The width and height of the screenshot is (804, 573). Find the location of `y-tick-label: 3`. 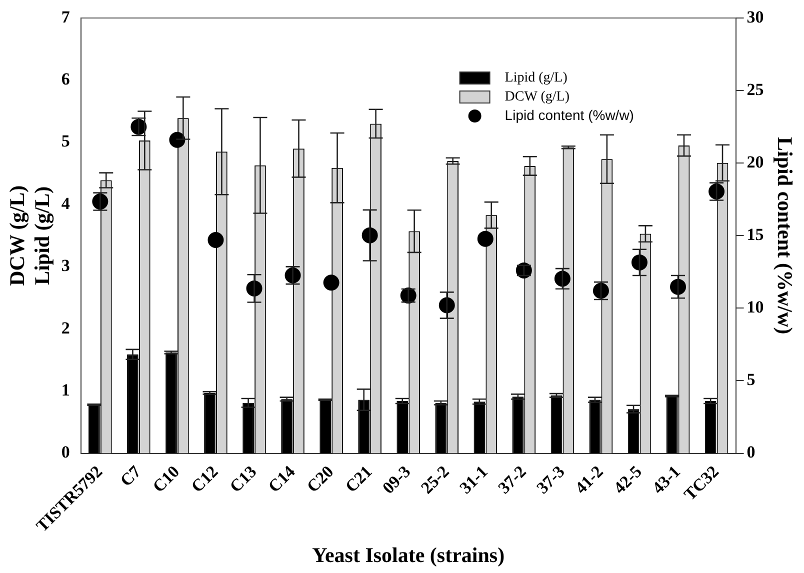

y-tick-label: 3 is located at coordinates (65, 266).